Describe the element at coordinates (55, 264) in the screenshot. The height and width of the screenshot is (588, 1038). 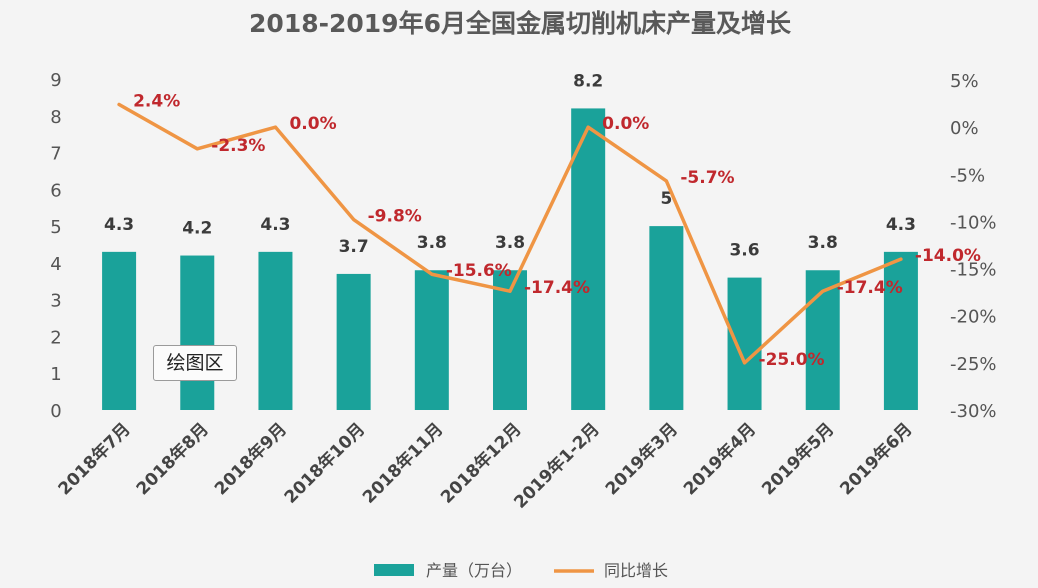
I see `y-left-tick-label: 4` at that location.